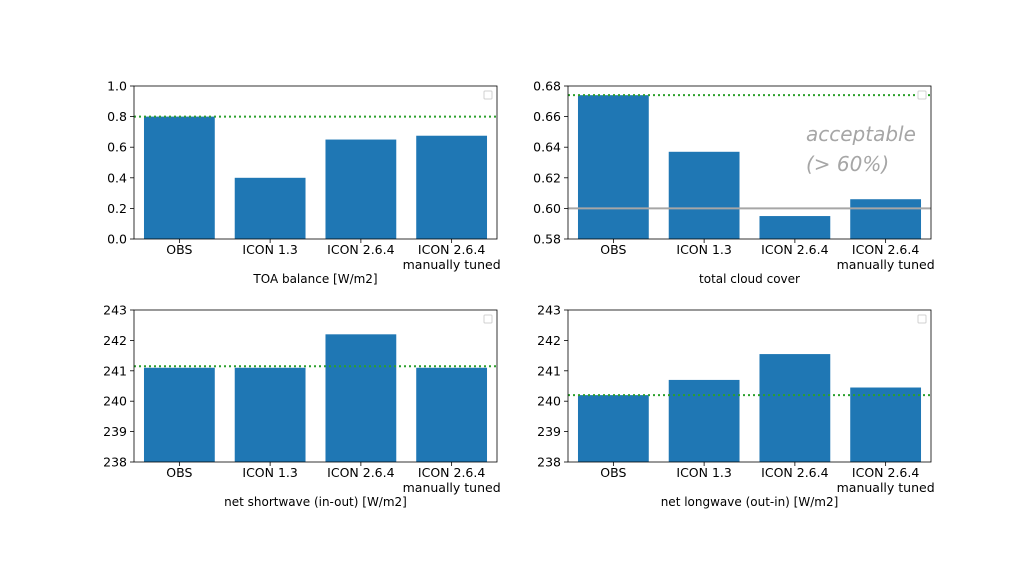  Describe the element at coordinates (270, 414) in the screenshot. I see `bar: ICON 1.3: 241.1` at that location.